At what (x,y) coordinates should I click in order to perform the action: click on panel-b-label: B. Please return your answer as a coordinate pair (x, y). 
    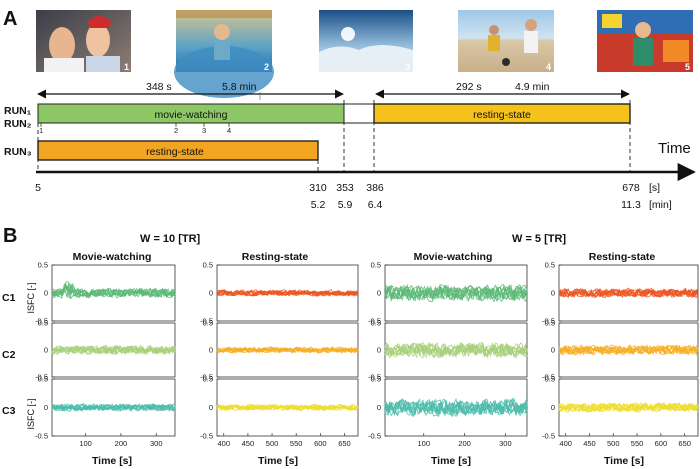
    Looking at the image, I should click on (10, 236).